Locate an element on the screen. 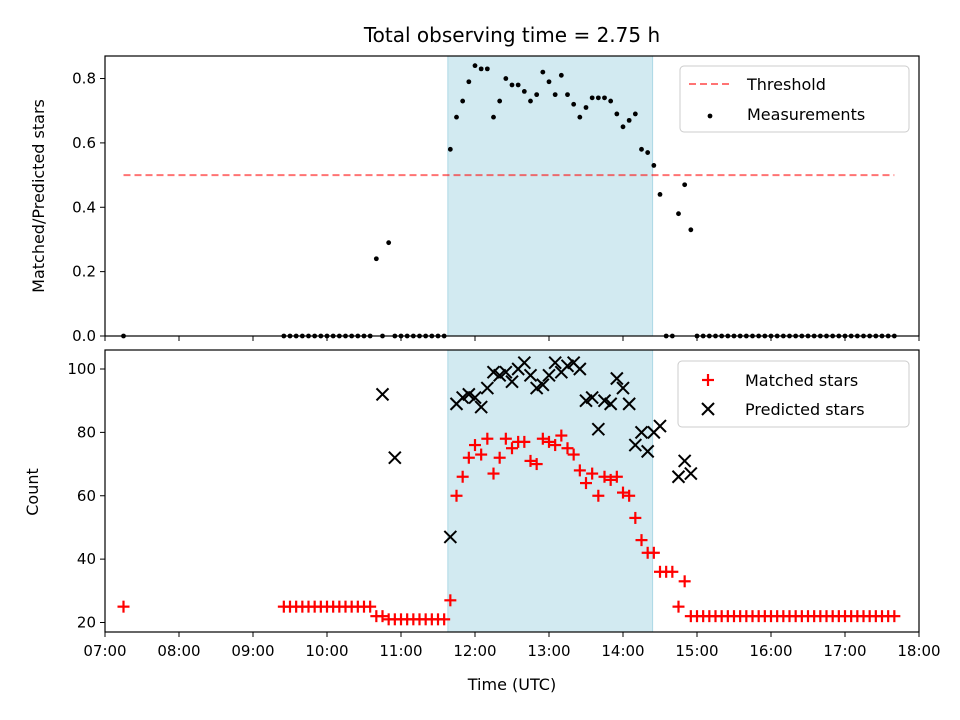  top-legend: Threshold Measurements is located at coordinates (794, 99).